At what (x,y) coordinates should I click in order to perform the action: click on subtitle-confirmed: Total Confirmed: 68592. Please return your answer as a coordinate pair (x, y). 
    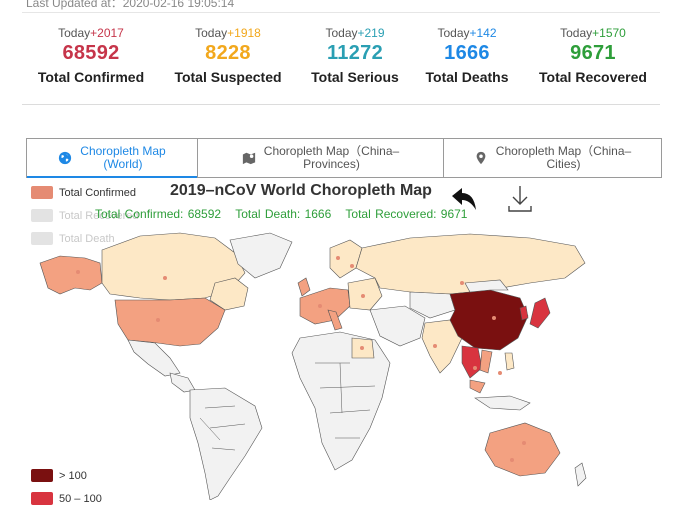
    Looking at the image, I should click on (158, 214).